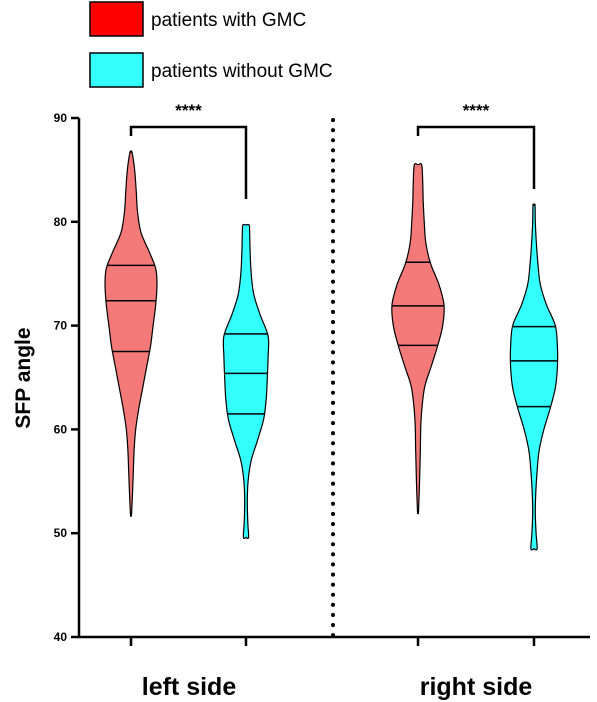 Image resolution: width=597 pixels, height=702 pixels. Describe the element at coordinates (61, 222) in the screenshot. I see `y-tick-label: 80` at that location.